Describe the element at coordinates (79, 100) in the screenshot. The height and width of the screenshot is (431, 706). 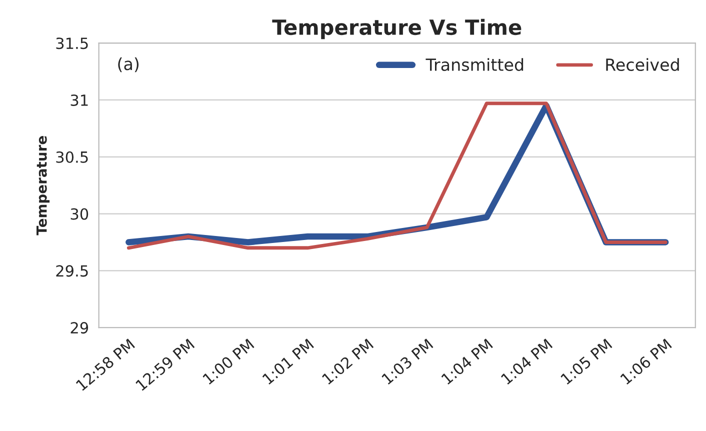
I see `y-tick-label: 31` at that location.